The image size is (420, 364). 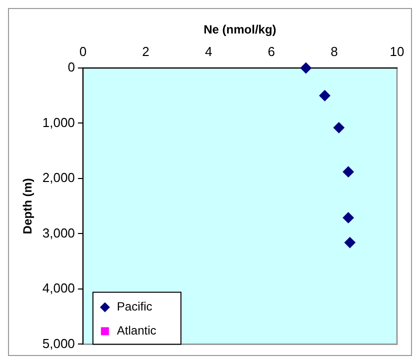 What do you see at coordinates (136, 331) in the screenshot?
I see `legend-label: Atlantic` at bounding box center [136, 331].